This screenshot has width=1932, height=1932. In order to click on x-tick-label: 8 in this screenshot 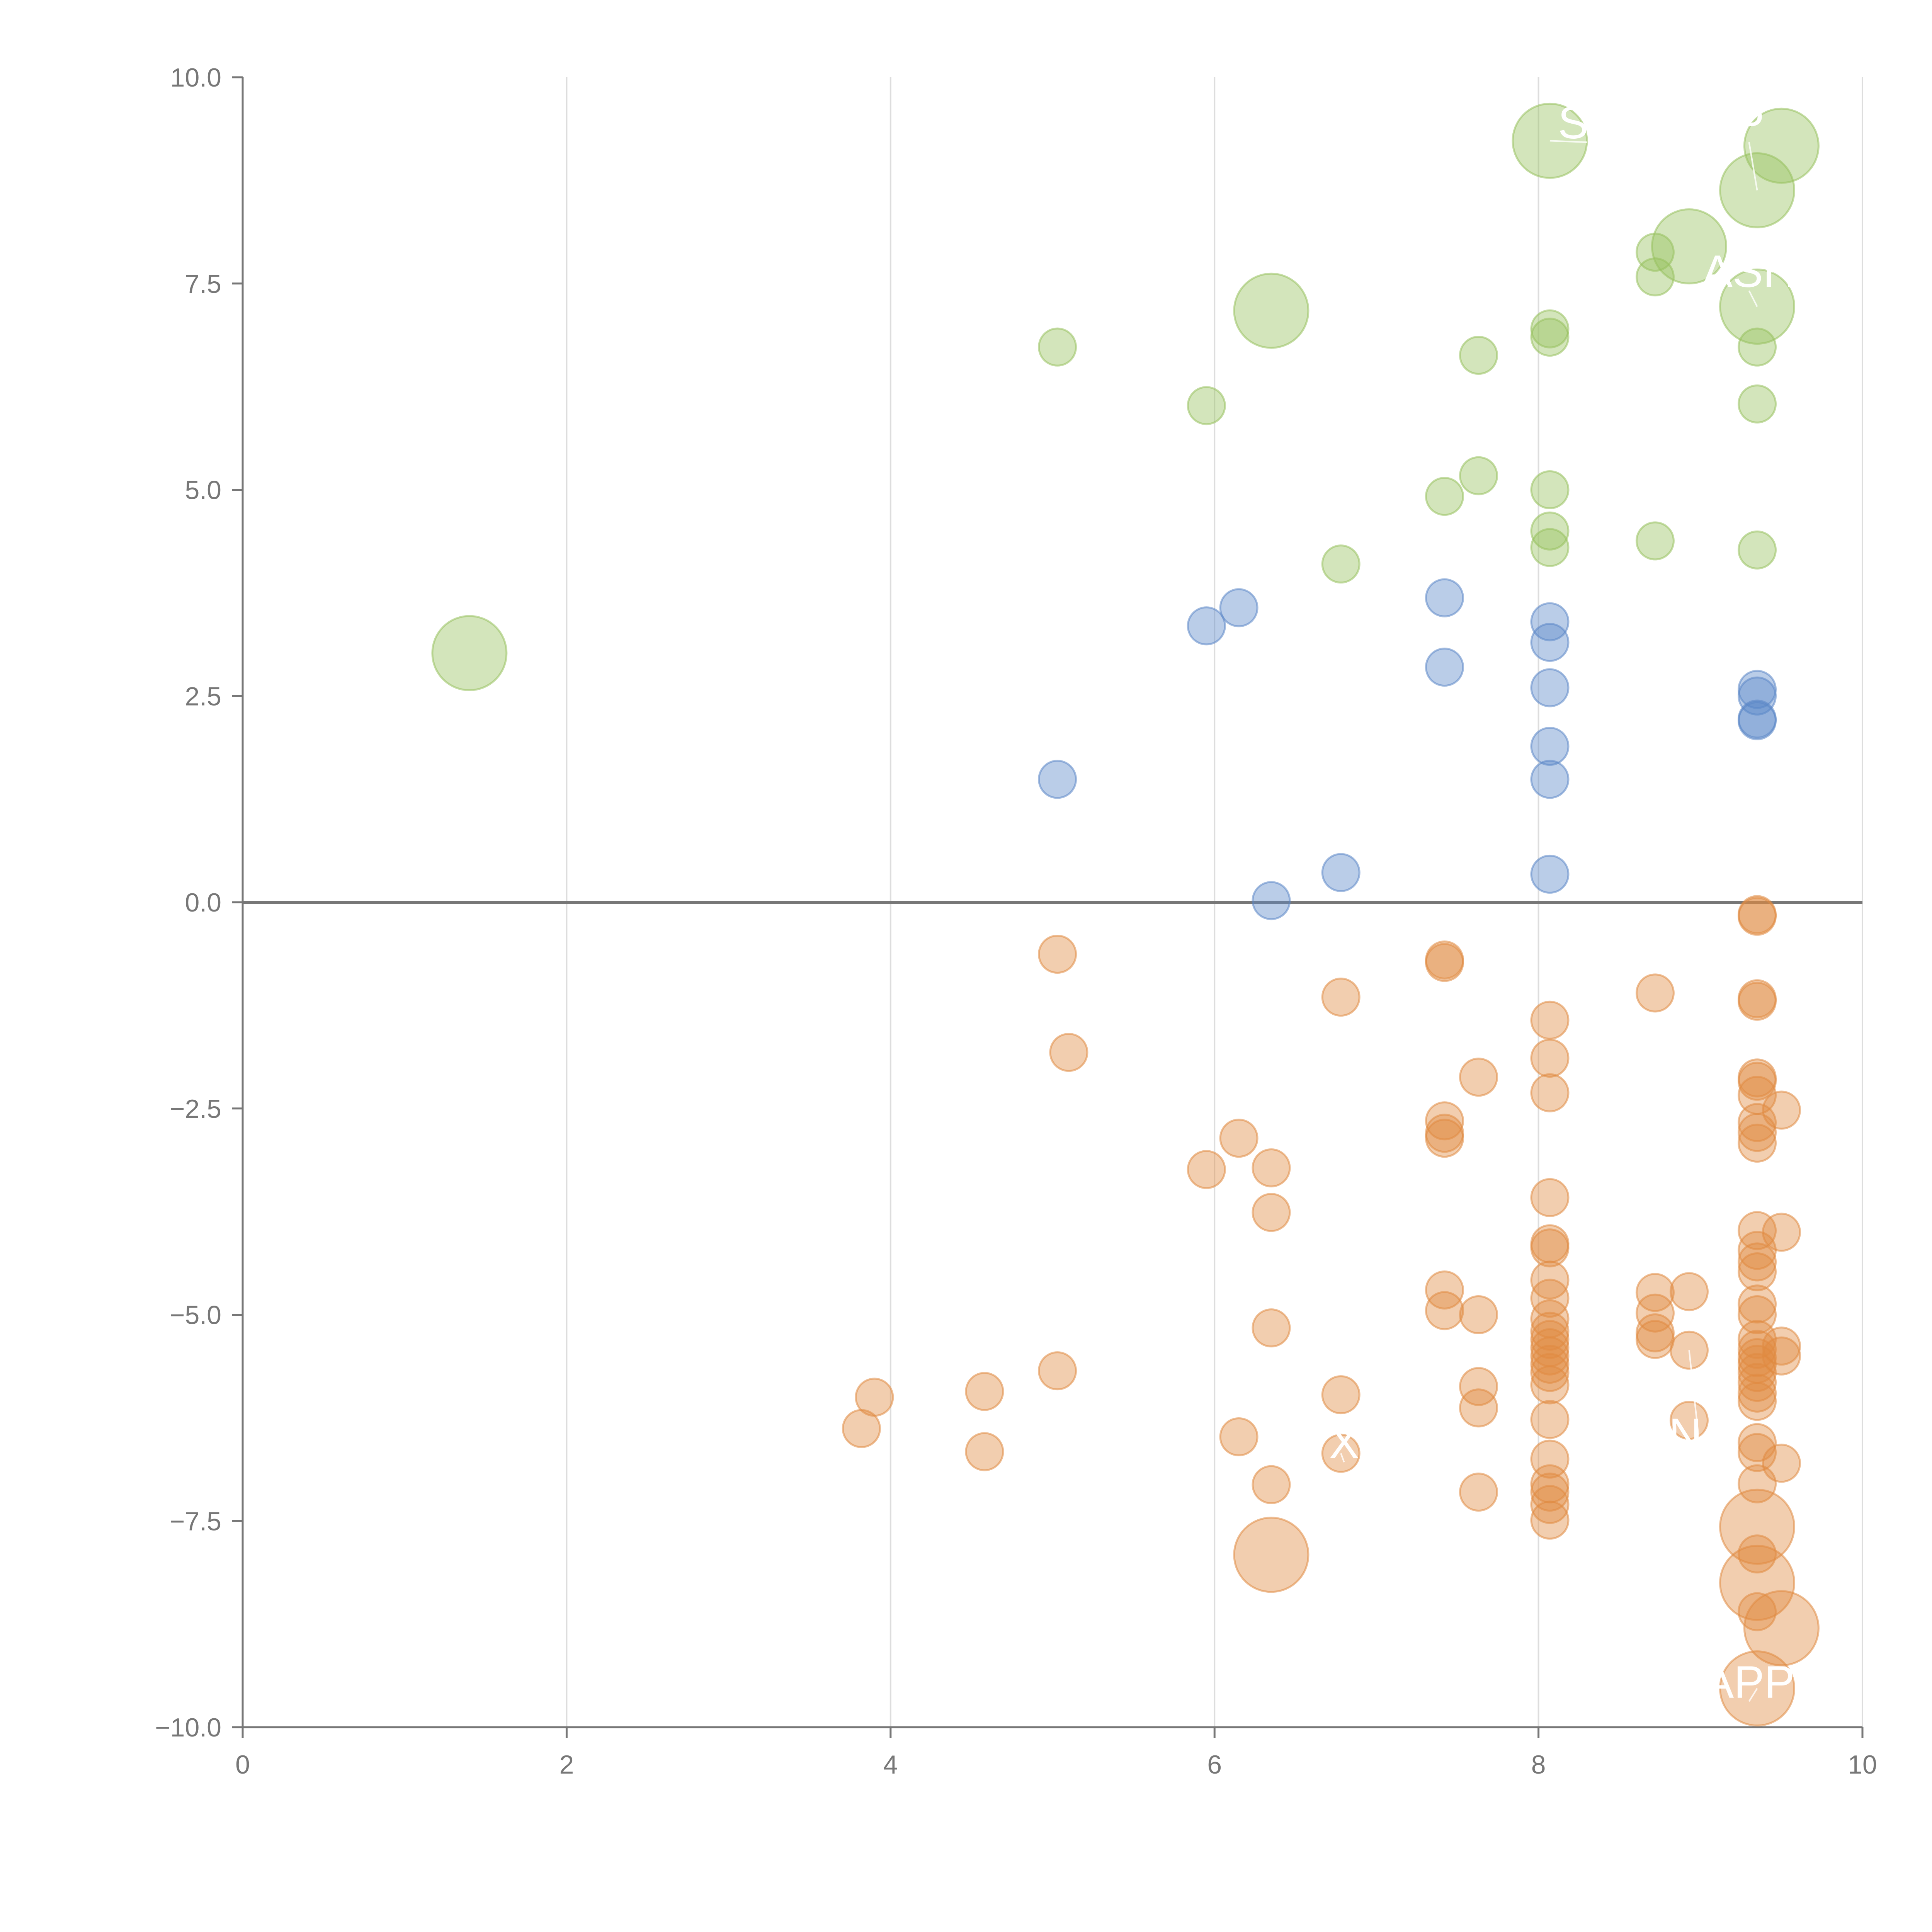, I will do `click(1539, 1765)`.